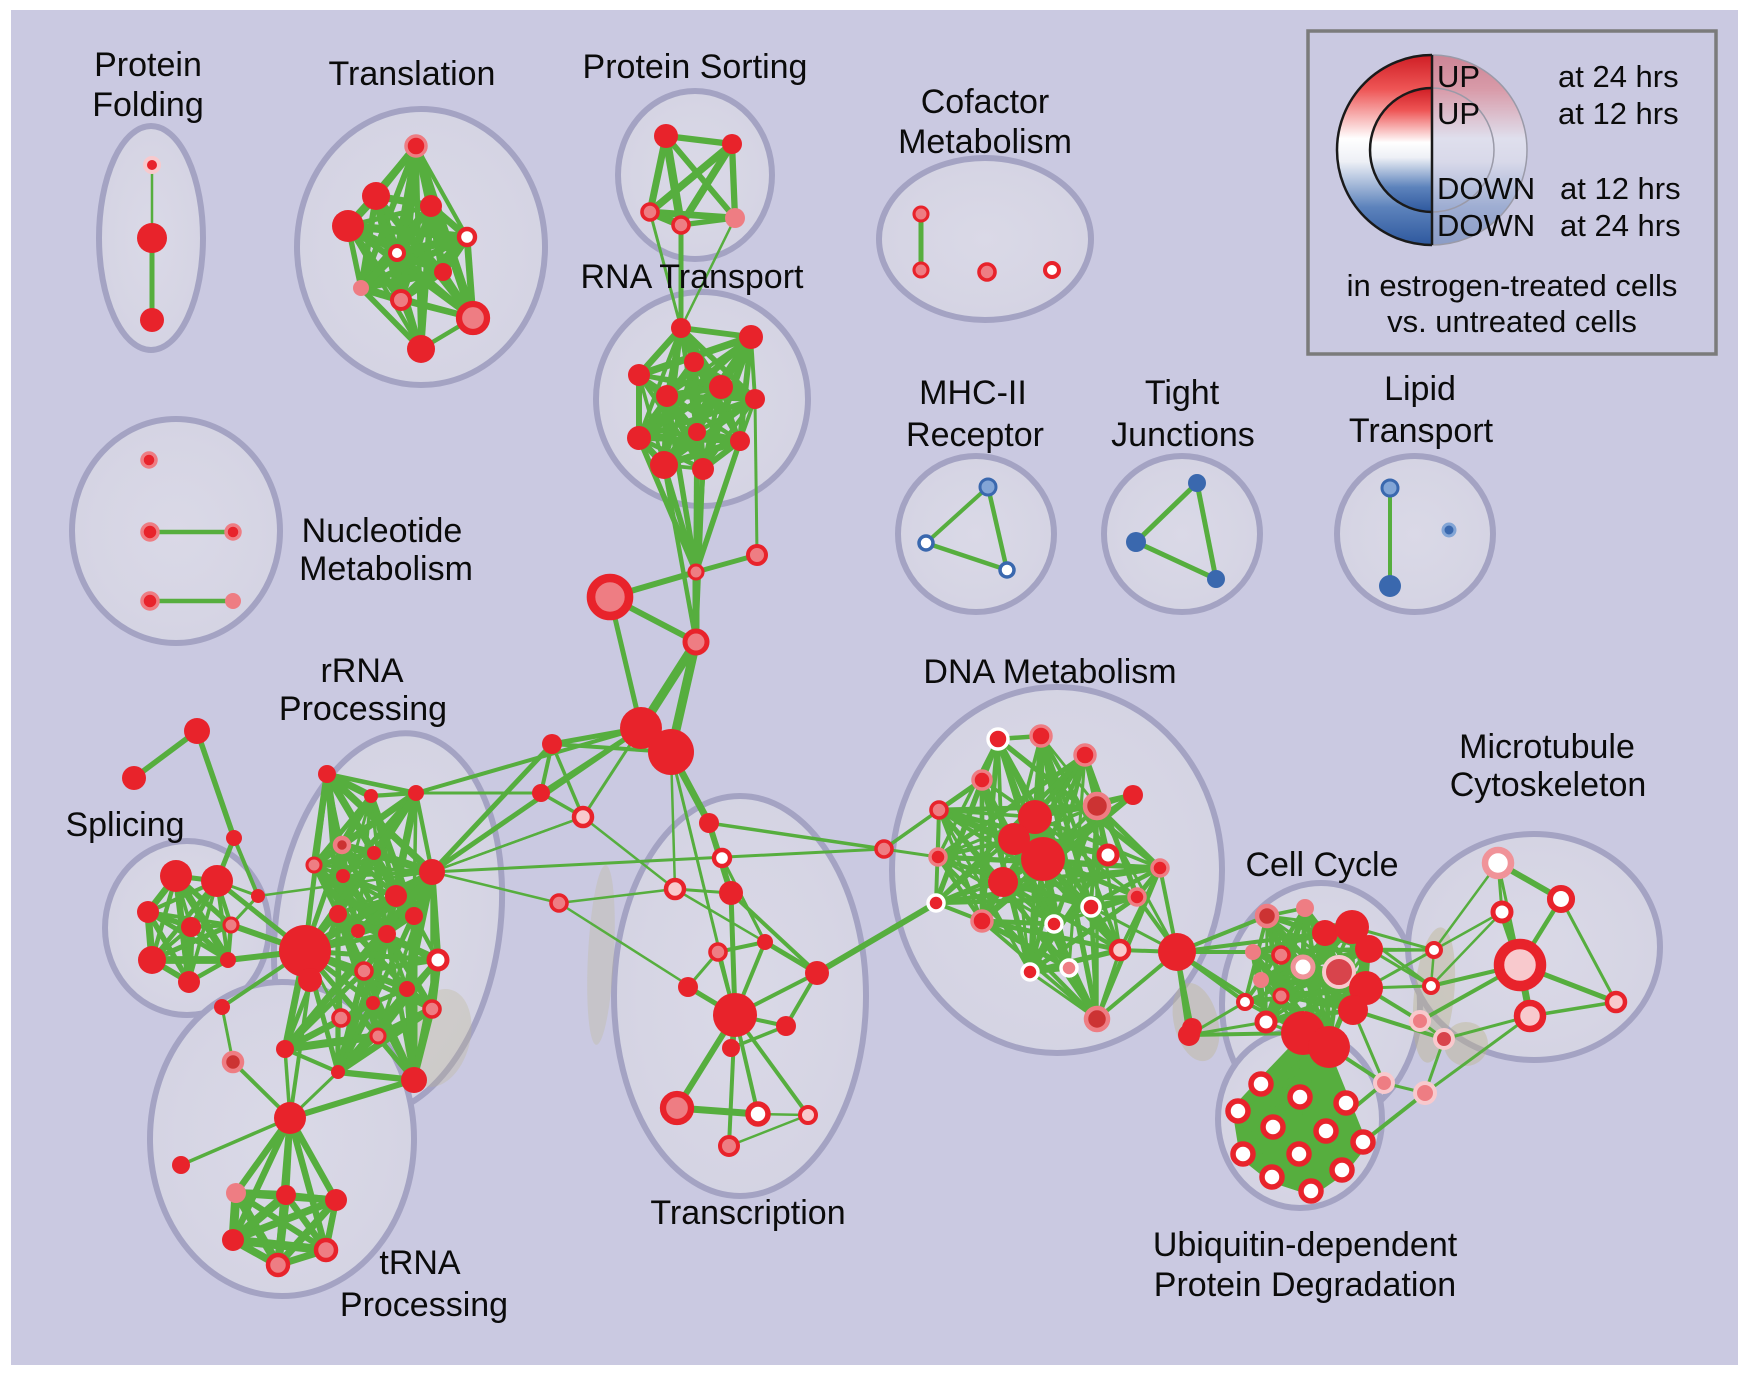  What do you see at coordinates (420, 1263) in the screenshot?
I see `svg-text: tRNA` at bounding box center [420, 1263].